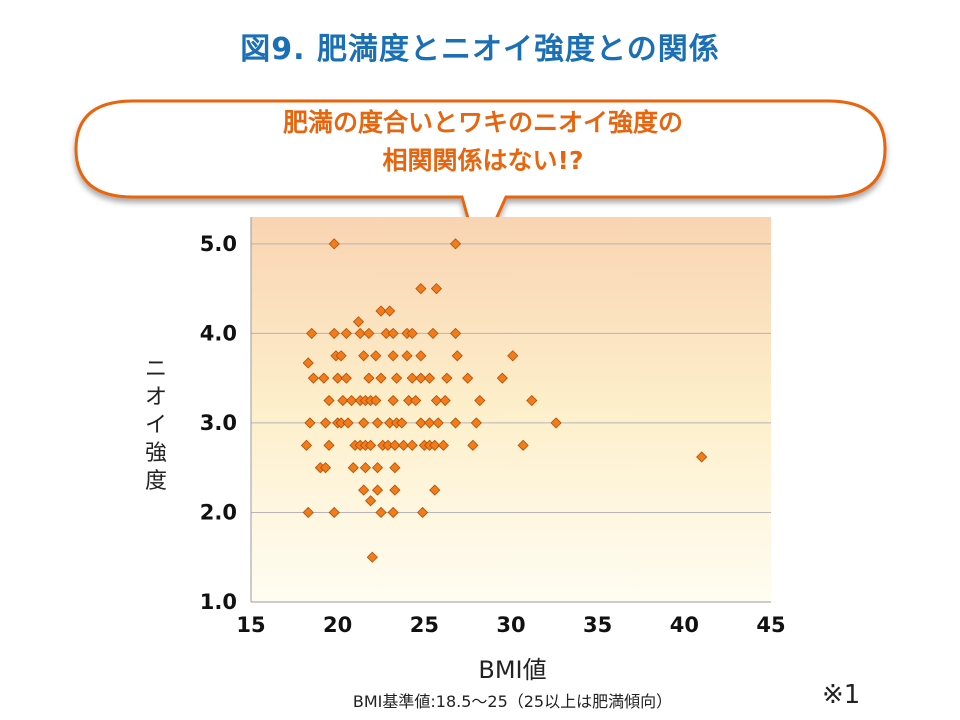 This screenshot has height=720, width=960. What do you see at coordinates (218, 423) in the screenshot?
I see `y-tick-label: 3.0` at bounding box center [218, 423].